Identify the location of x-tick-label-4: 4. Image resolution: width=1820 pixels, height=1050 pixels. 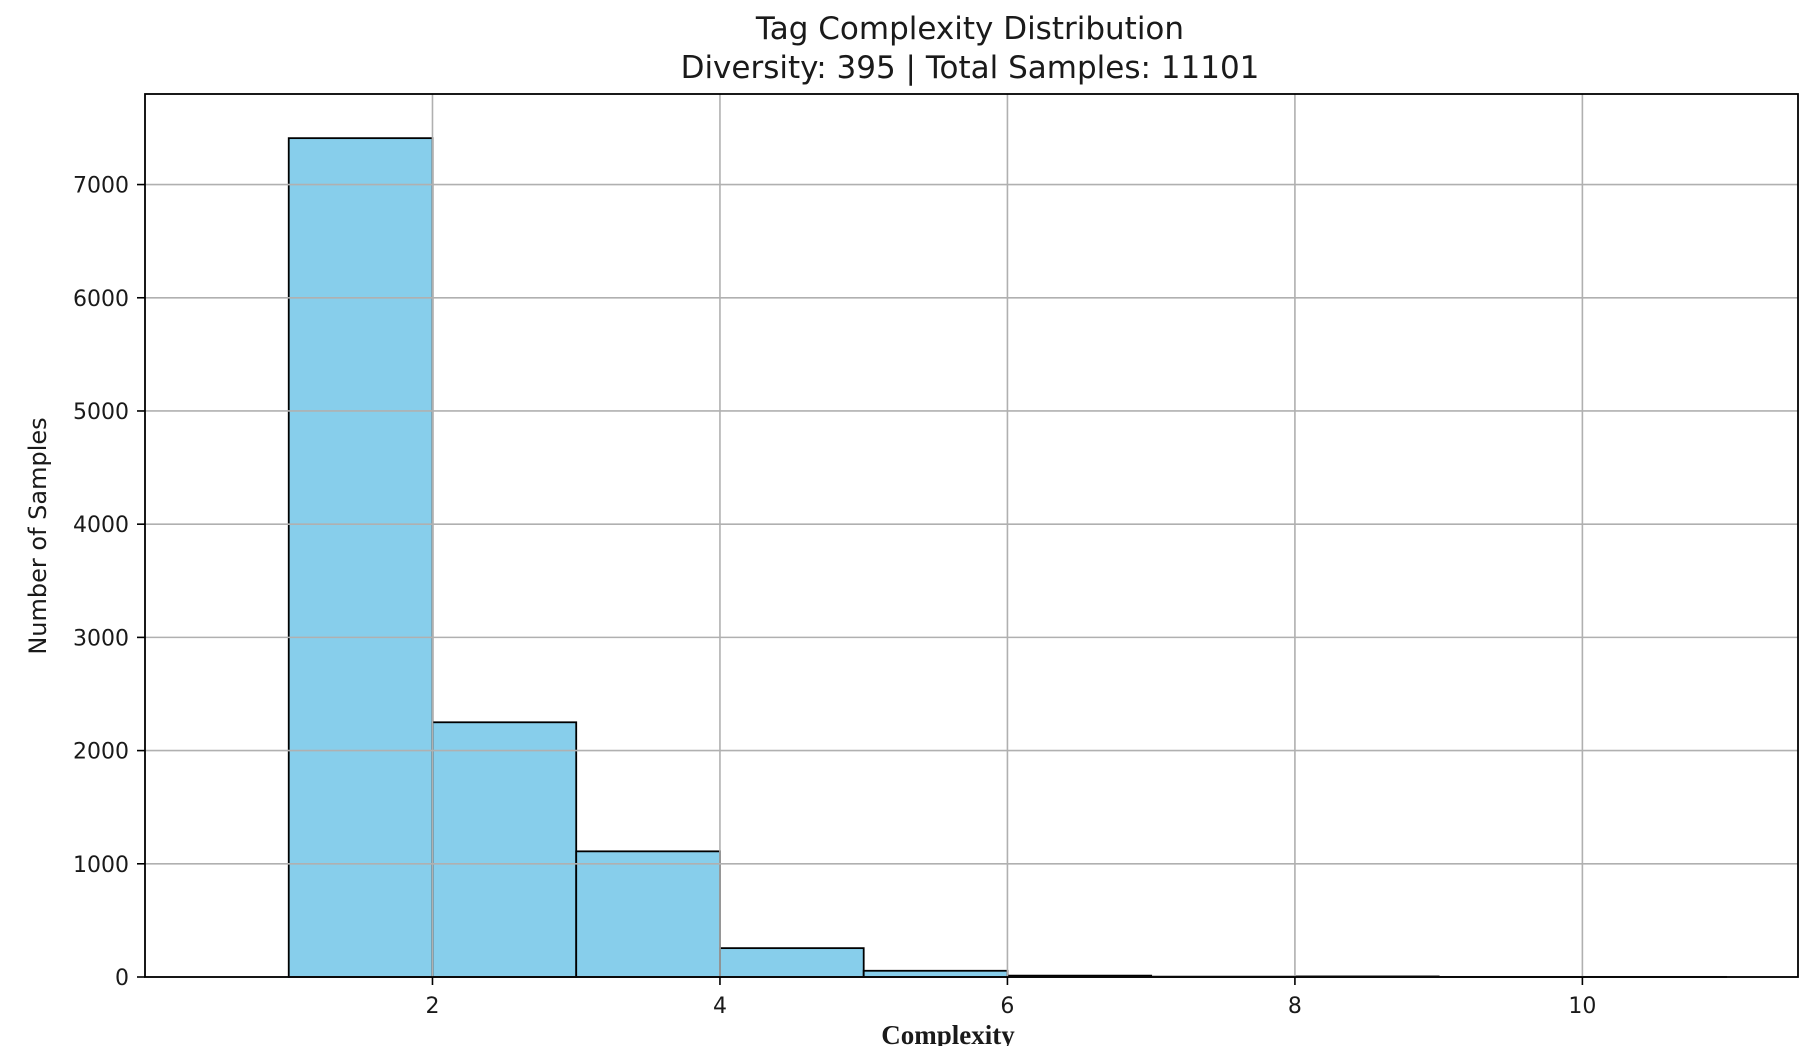
(720, 1006).